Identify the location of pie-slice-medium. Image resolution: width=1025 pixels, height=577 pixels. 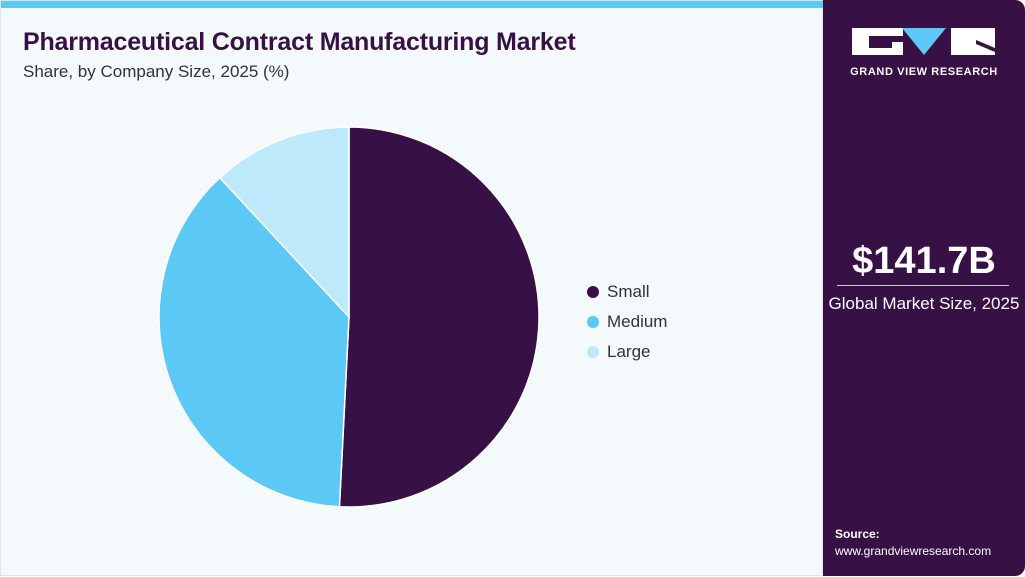
(254, 342).